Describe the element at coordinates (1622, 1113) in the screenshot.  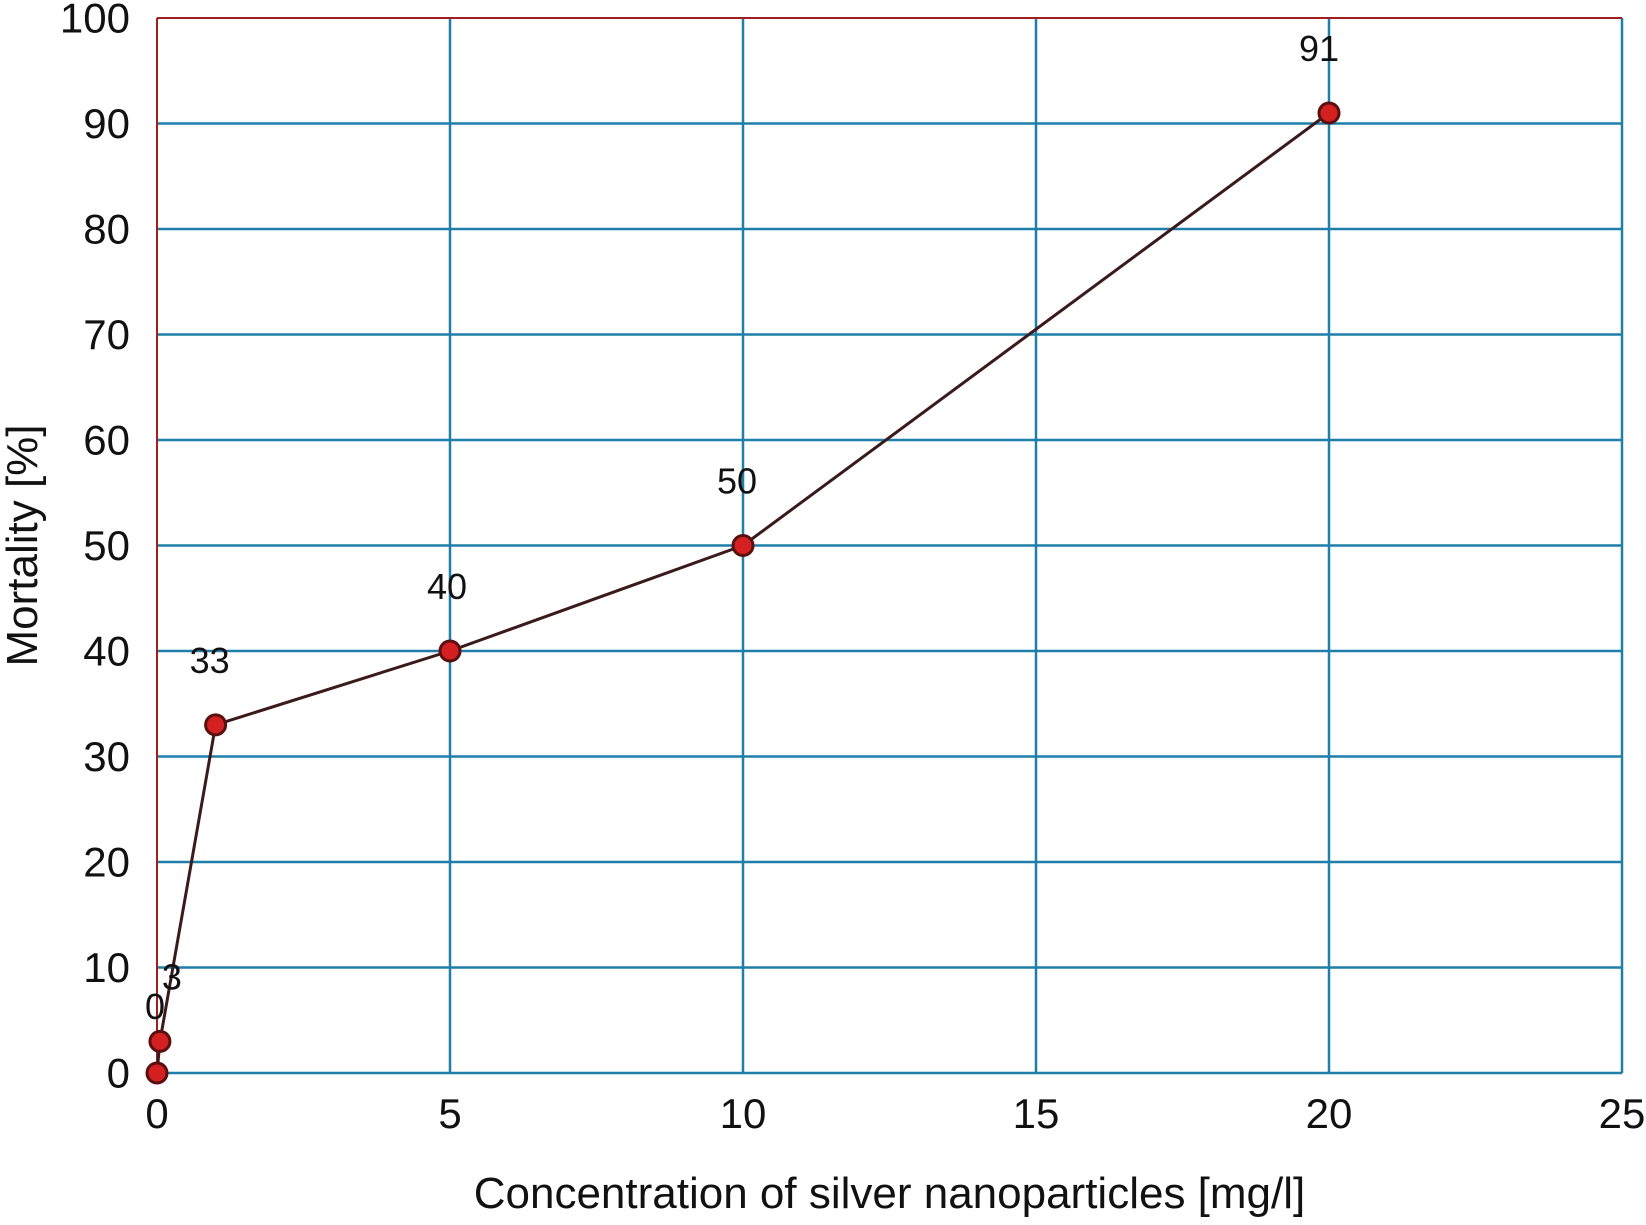
I see `x-tick-label: 25` at that location.